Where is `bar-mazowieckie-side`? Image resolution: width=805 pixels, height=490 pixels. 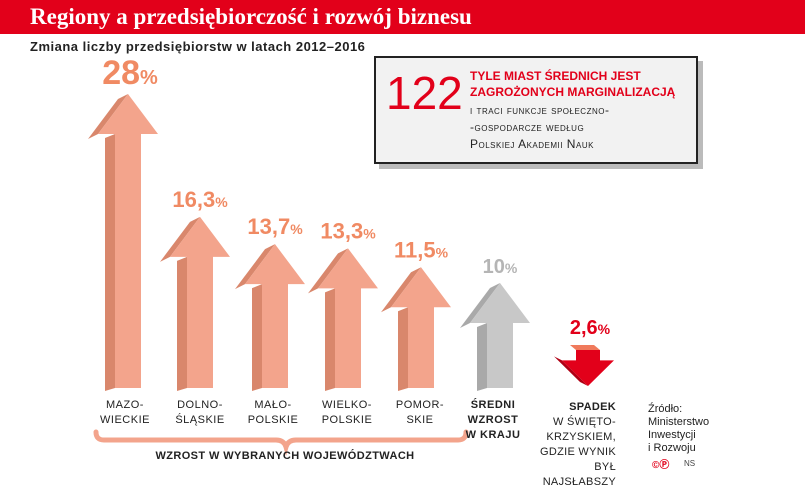 bar-mazowieckie-side is located at coordinates (110, 262).